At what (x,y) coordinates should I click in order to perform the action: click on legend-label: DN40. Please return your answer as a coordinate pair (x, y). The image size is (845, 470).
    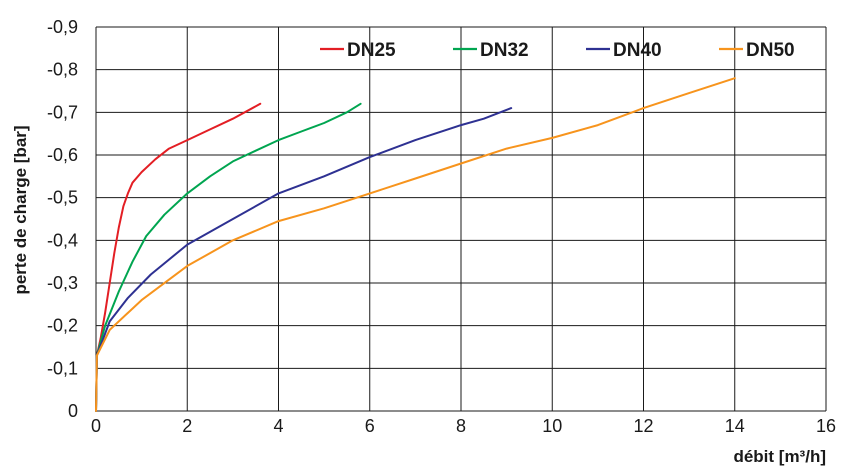
    Looking at the image, I should click on (637, 50).